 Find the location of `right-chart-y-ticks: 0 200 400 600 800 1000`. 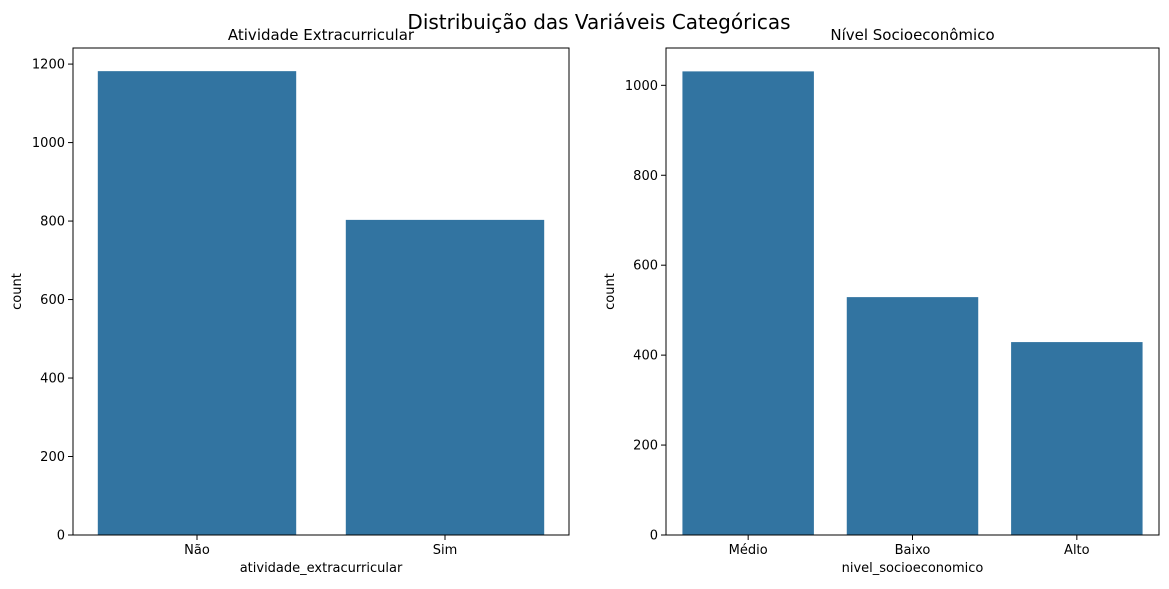

right-chart-y-ticks: 0 200 400 600 800 1000 is located at coordinates (645, 311).